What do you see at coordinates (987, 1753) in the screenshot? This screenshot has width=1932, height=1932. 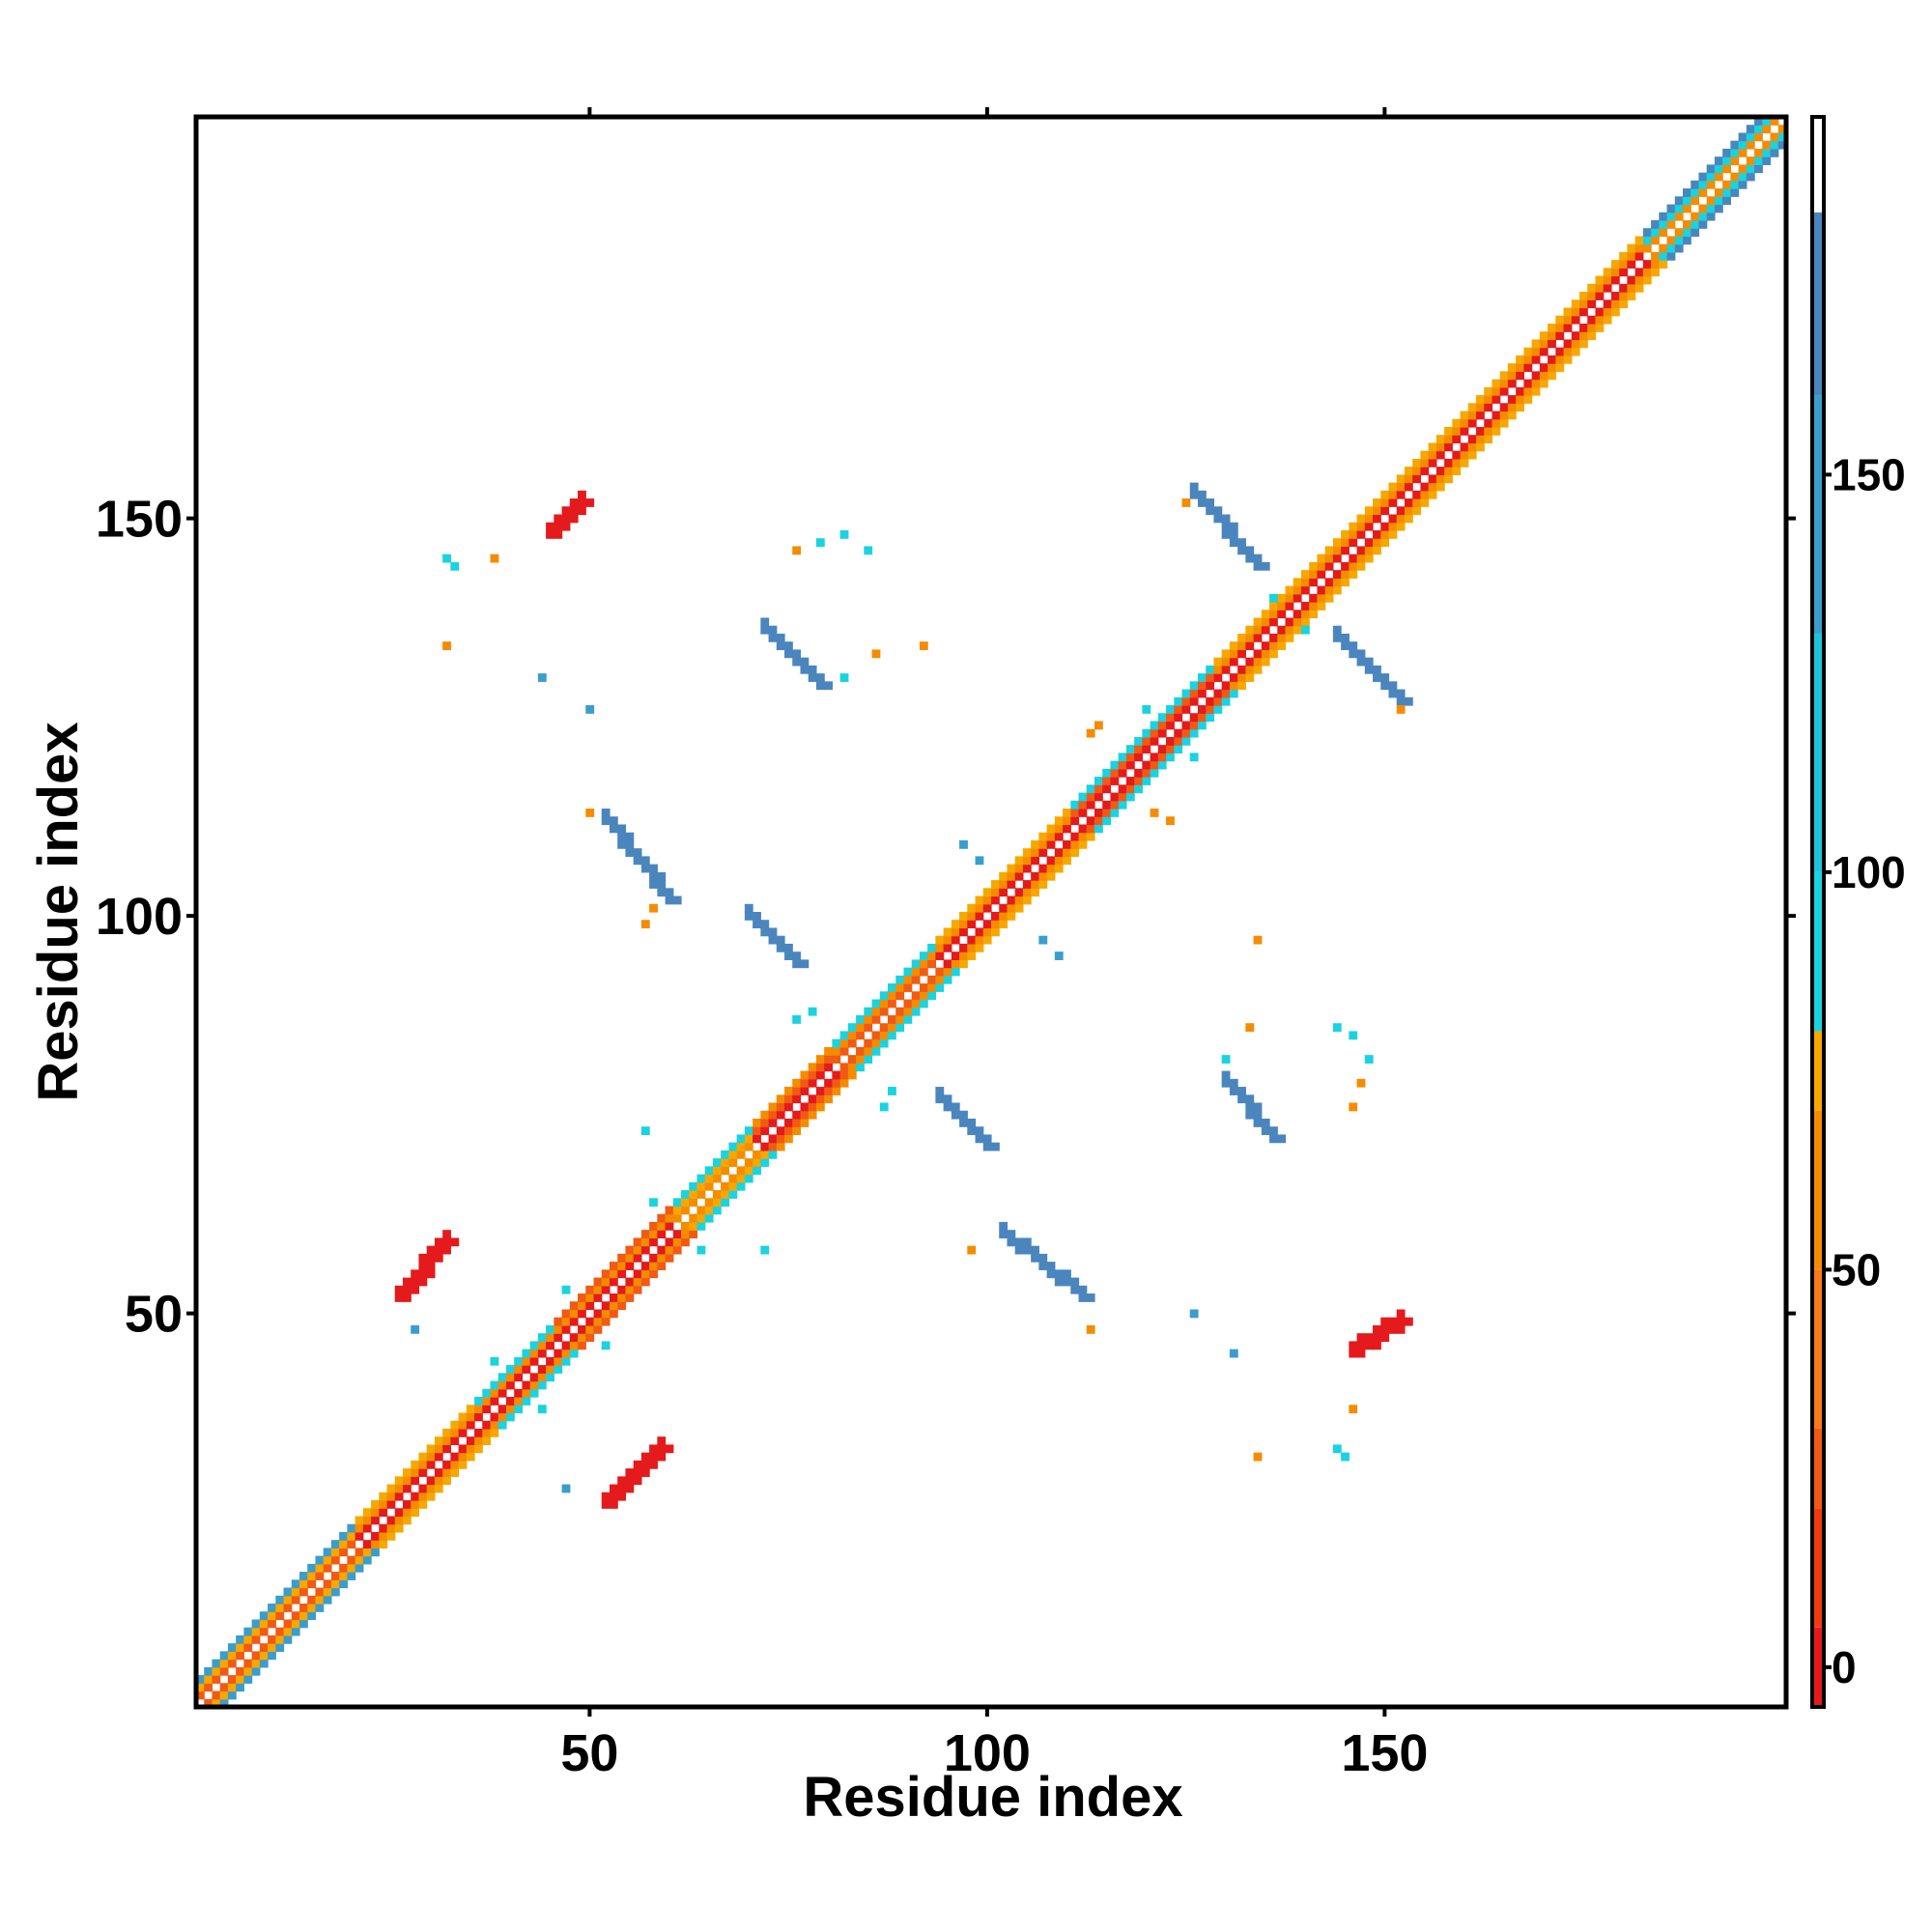 I see `x-tick-label: 100` at bounding box center [987, 1753].